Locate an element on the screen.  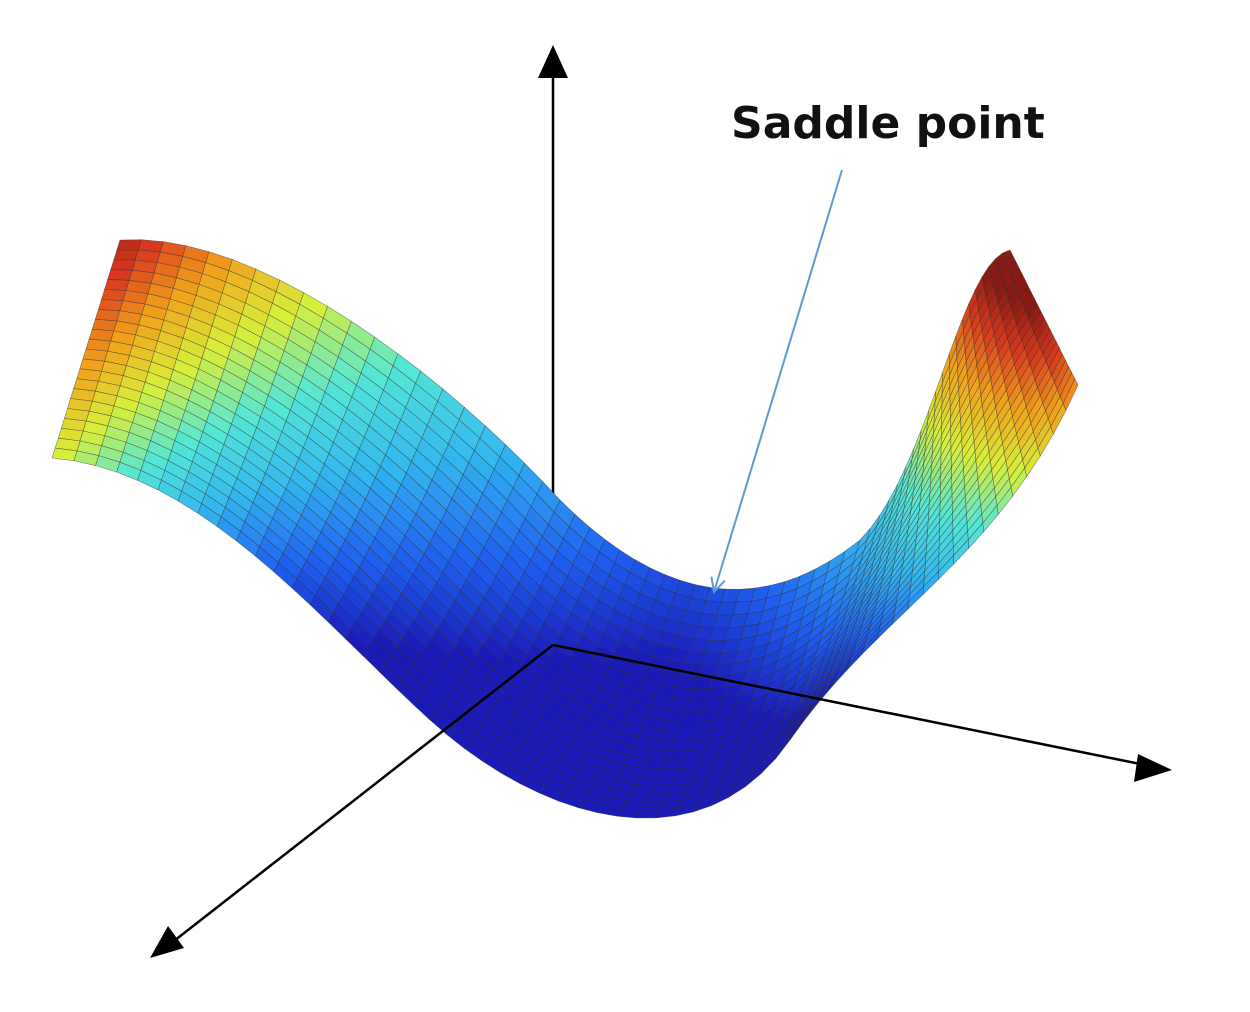
y-axis-line is located at coordinates (359, 796).